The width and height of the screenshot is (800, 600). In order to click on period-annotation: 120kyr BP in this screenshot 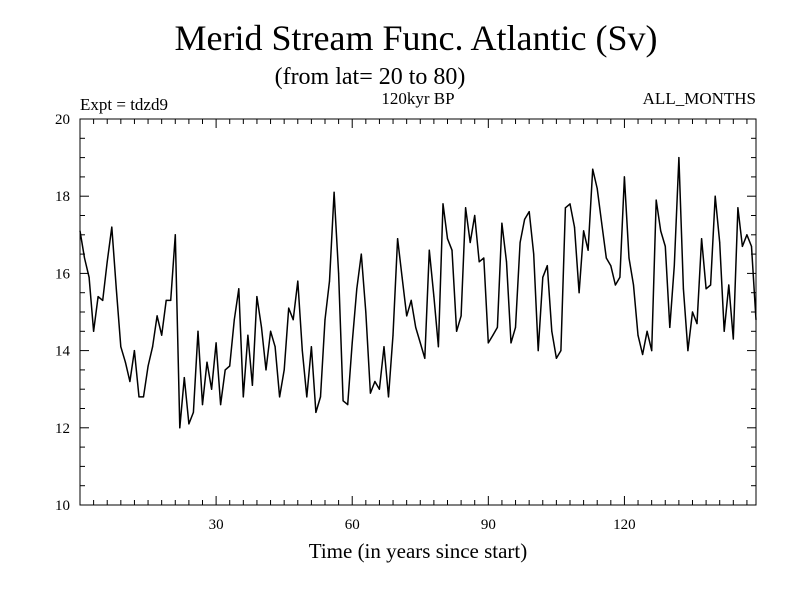, I will do `click(417, 98)`.